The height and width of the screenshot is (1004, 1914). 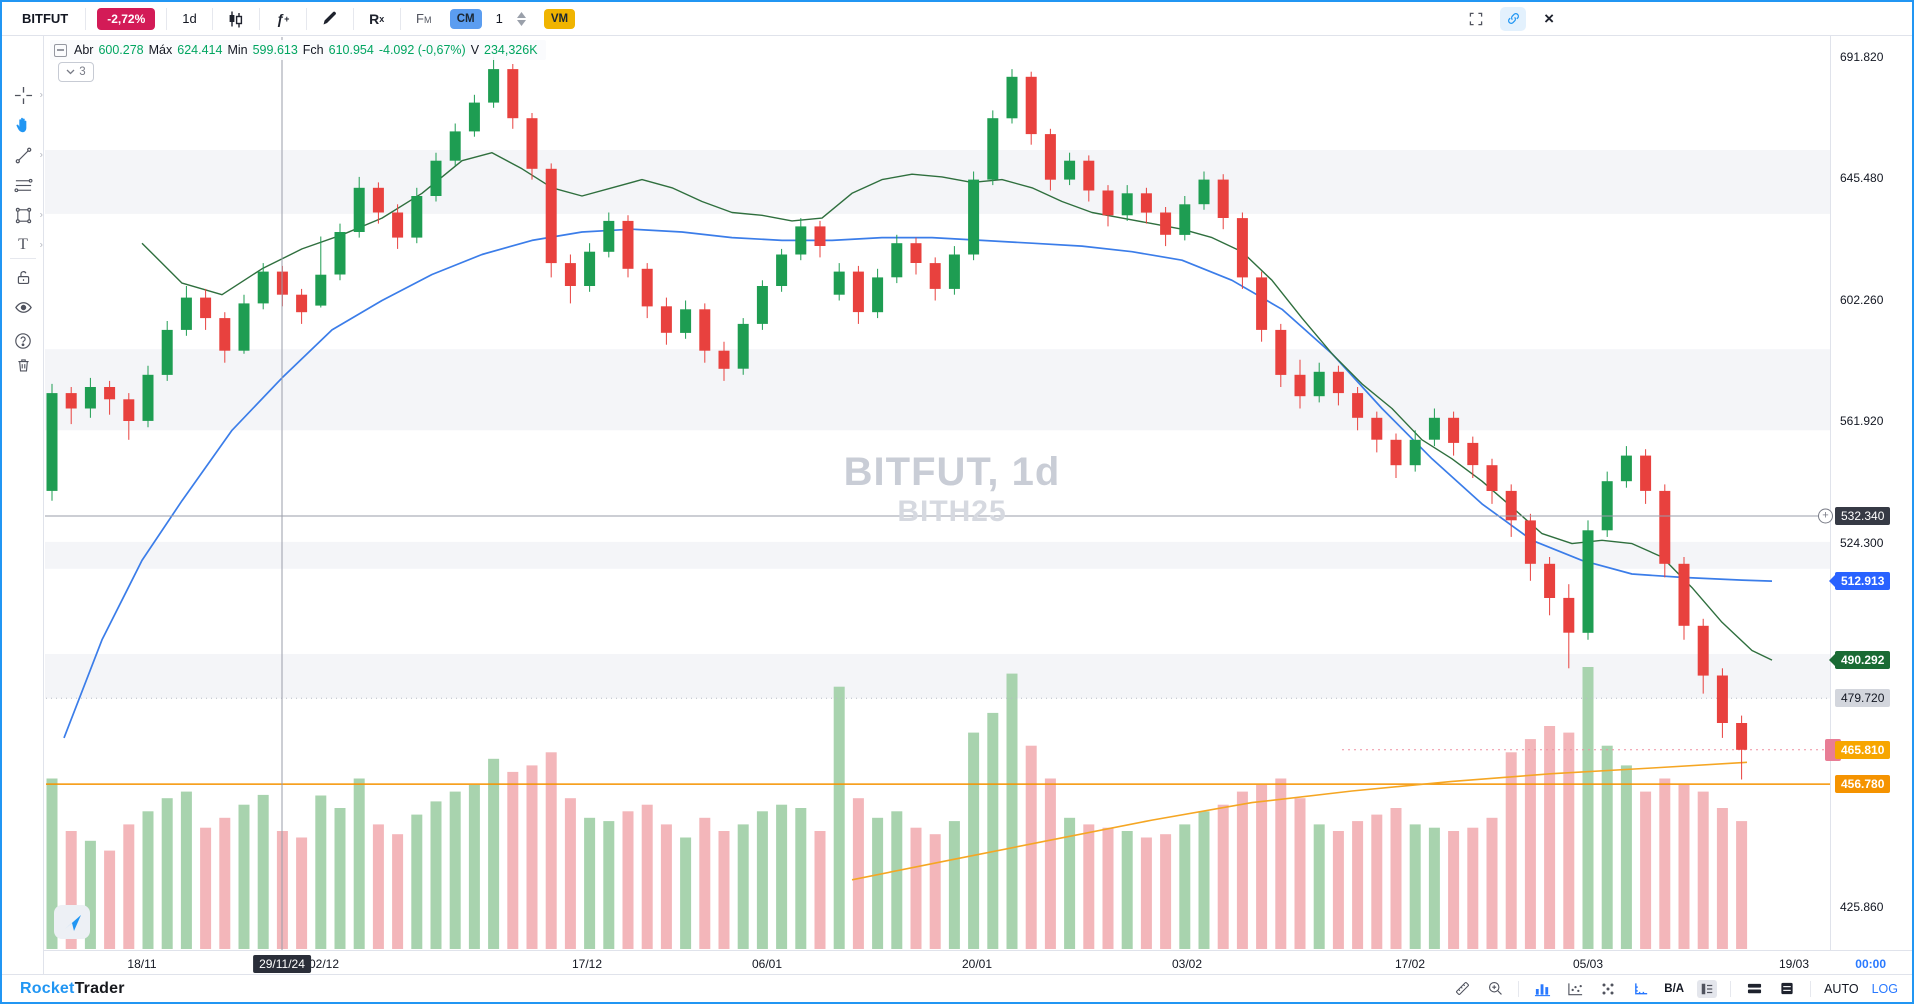 I want to click on axis-scale-icon, so click(x=1641, y=989).